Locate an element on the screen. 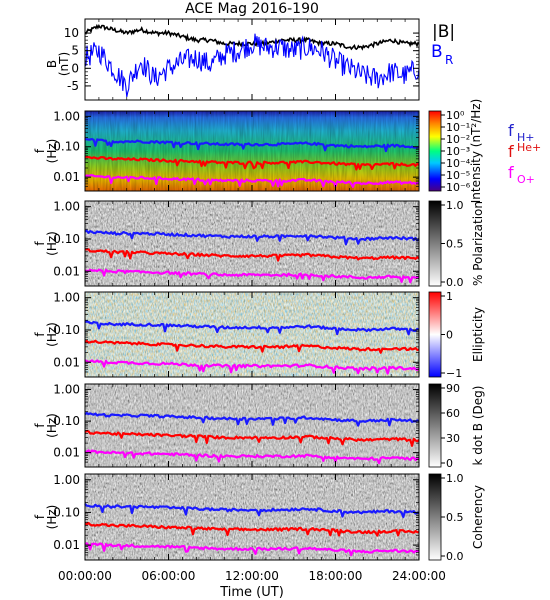  y-axis-label-field: B is located at coordinates (52, 64).